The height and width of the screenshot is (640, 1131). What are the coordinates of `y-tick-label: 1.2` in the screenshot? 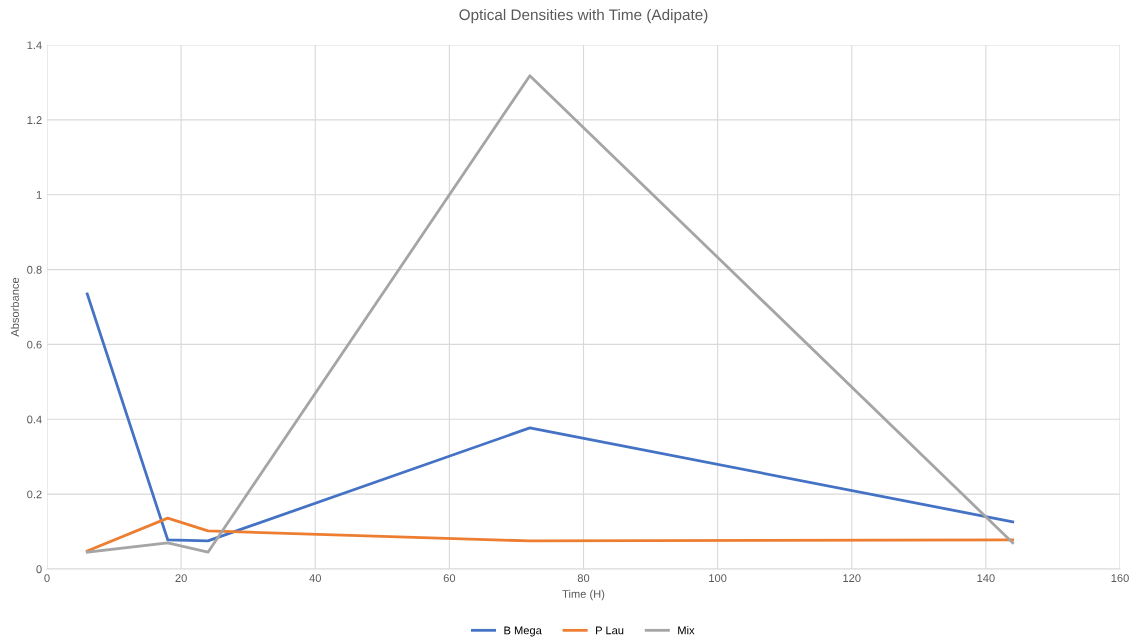 It's located at (34, 120).